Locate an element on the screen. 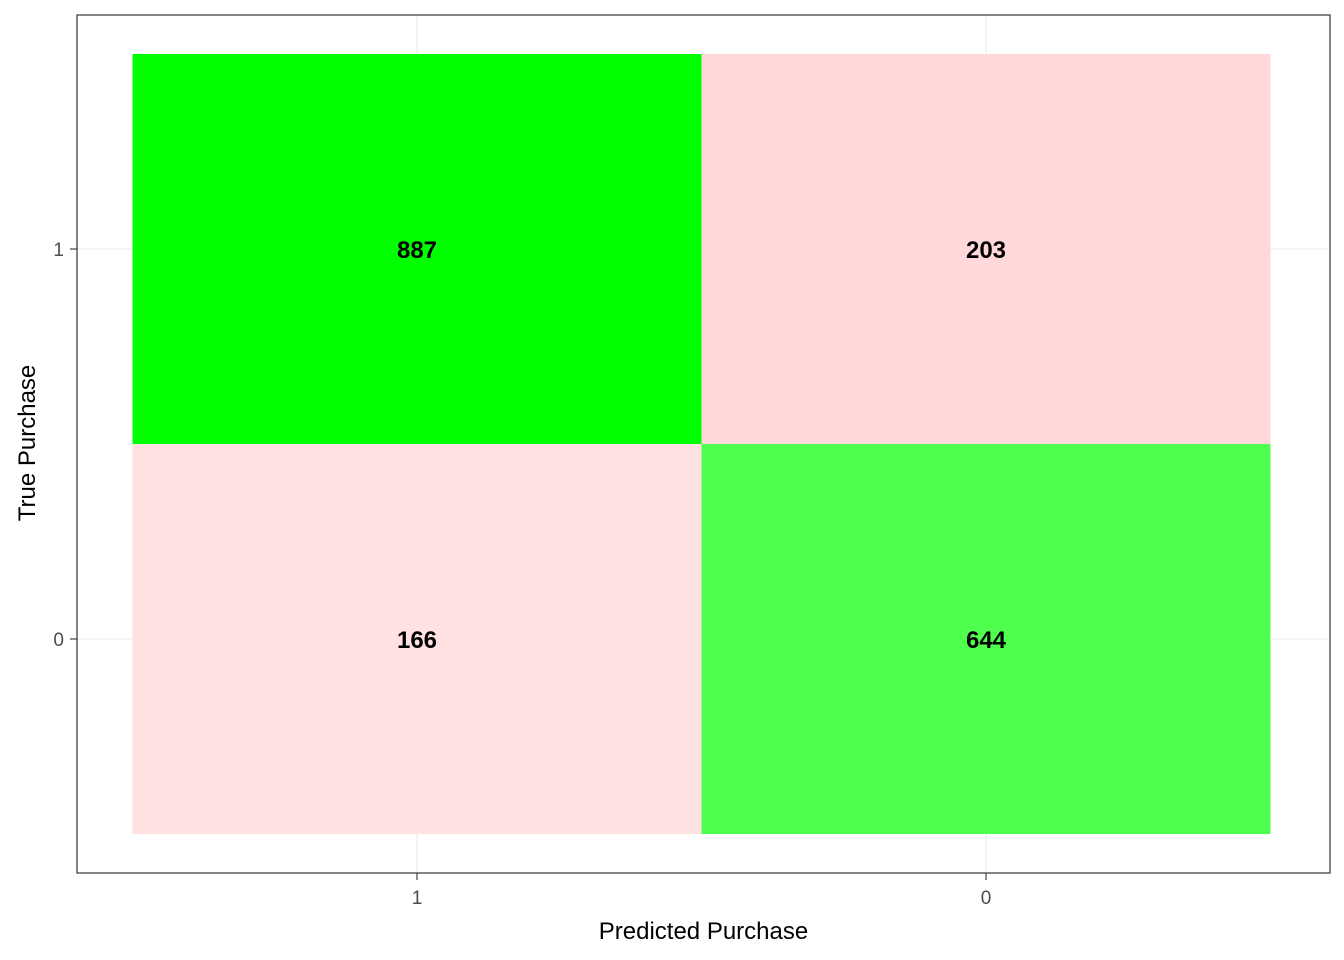  x-tick-label: 1 is located at coordinates (417, 898).